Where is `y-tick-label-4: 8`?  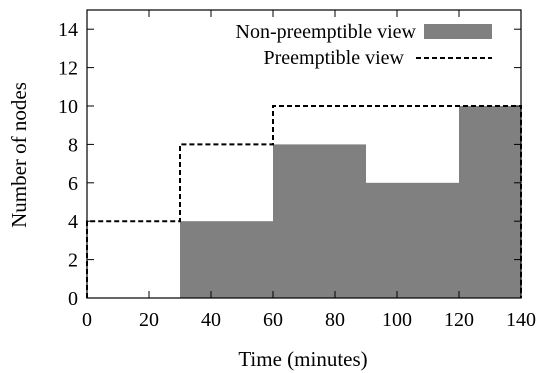 y-tick-label-4: 8 is located at coordinates (73, 145).